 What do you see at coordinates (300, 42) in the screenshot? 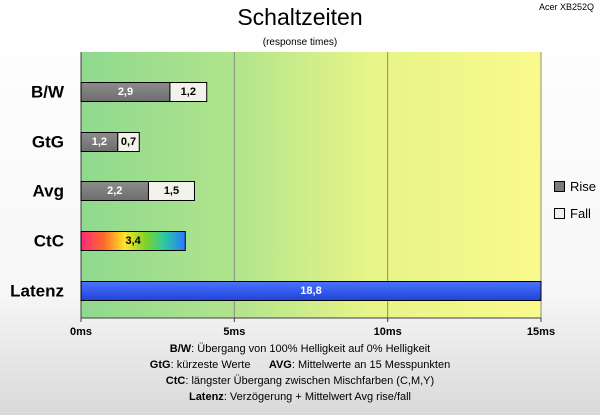
I see `chart-subtitle: (response times)` at bounding box center [300, 42].